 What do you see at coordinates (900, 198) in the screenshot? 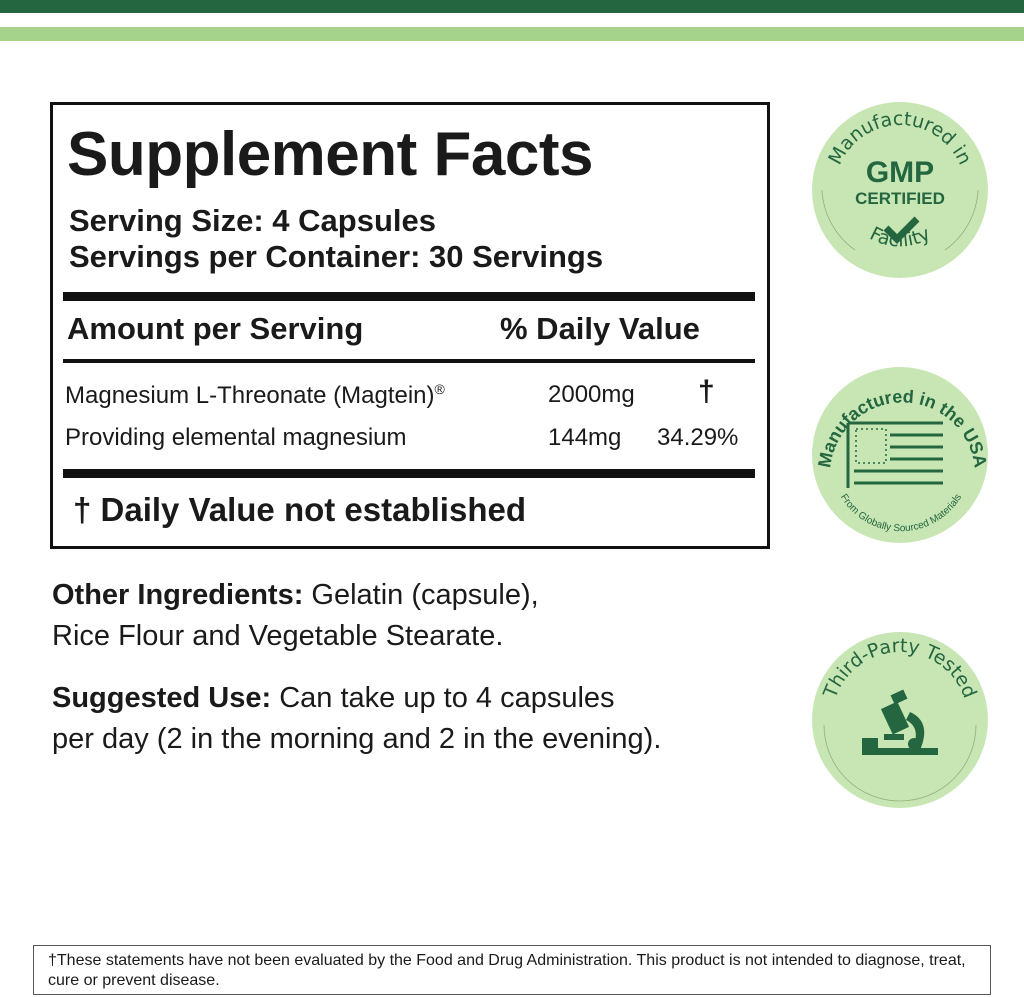
I see `badge-text: CERTIFIED` at bounding box center [900, 198].